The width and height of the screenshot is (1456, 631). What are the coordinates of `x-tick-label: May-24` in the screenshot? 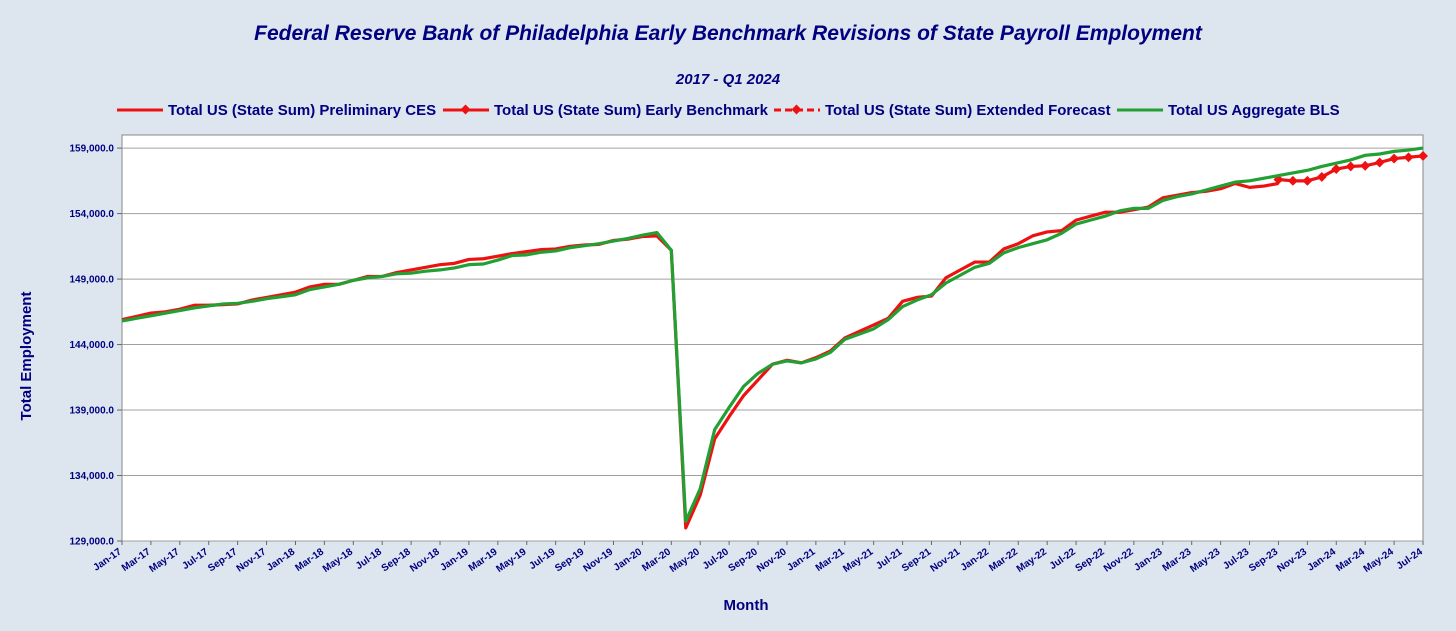 It's located at (1379, 560).